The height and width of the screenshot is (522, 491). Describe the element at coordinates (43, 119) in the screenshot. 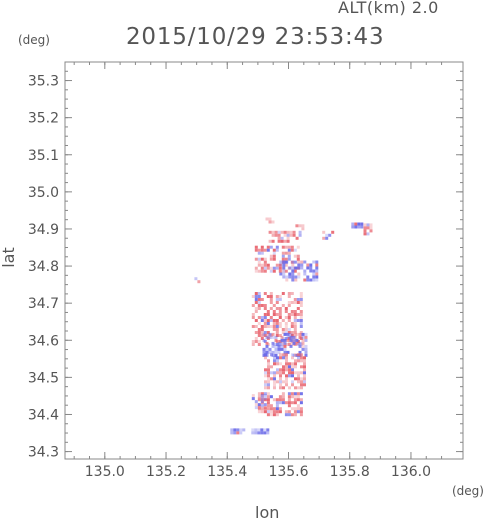

I see `y-tick-label: 35.2` at that location.